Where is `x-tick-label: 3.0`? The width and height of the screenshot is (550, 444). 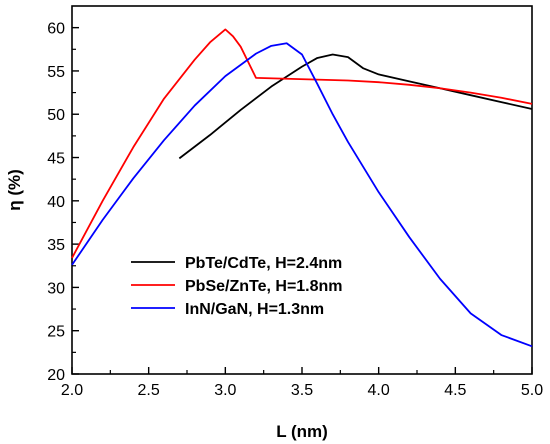
x-tick-label: 3.0 is located at coordinates (225, 390).